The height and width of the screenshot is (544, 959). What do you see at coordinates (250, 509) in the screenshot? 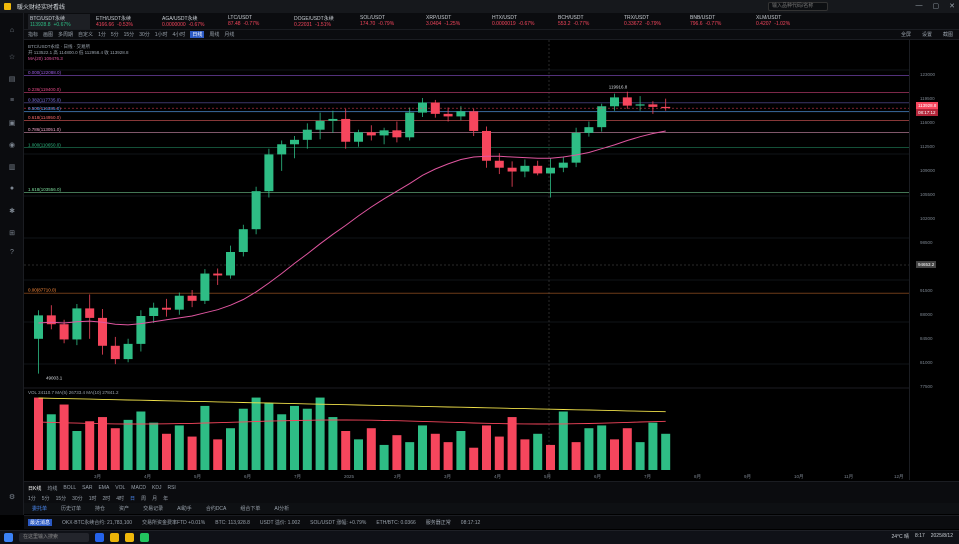
I see `bottom-tab: 组合下单` at bounding box center [250, 509].